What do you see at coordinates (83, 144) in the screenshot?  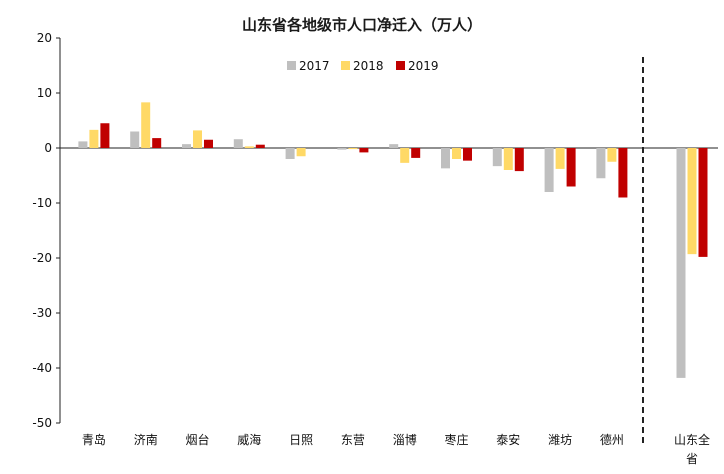 I see `bar-2017-青岛` at bounding box center [83, 144].